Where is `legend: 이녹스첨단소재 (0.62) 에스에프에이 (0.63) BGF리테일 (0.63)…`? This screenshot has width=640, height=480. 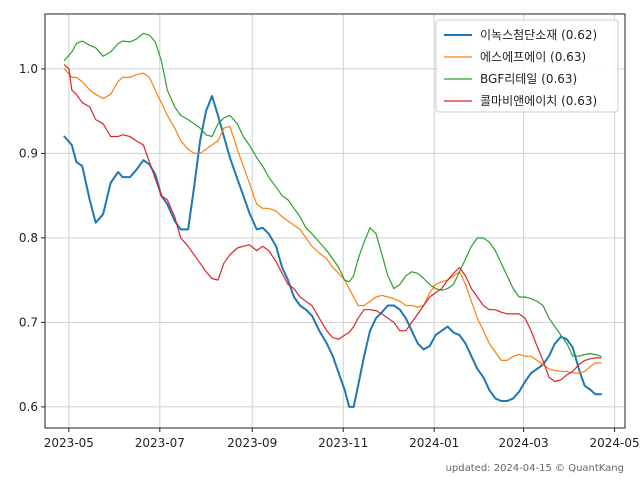 legend: 이녹스첨단소재 (0.62) 에스에프에이 (0.63) BGF리테일 (0.63)… is located at coordinates (527, 66).